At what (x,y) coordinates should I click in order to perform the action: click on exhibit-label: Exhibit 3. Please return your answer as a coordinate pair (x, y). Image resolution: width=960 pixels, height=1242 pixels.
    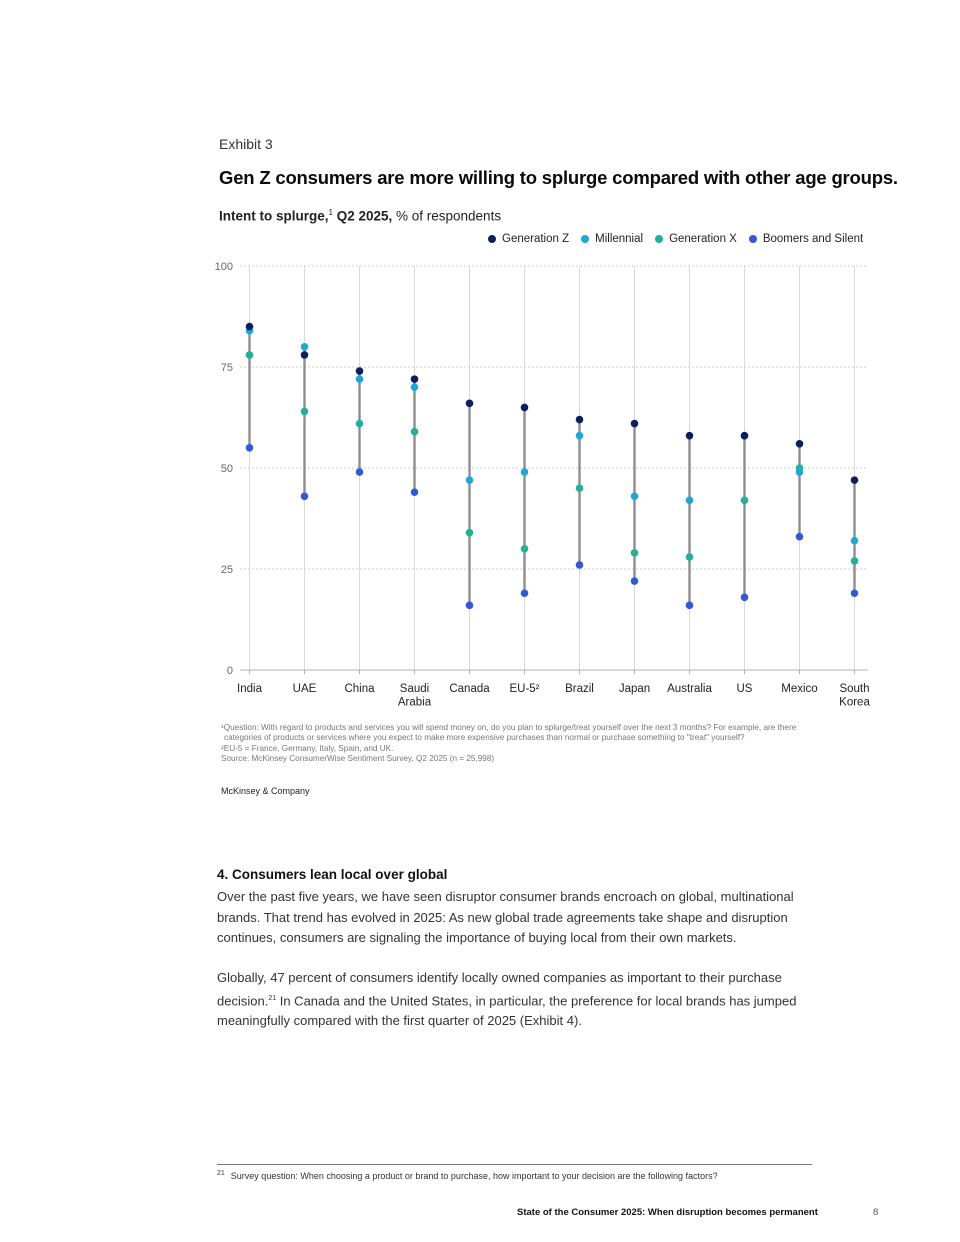
    Looking at the image, I should click on (246, 144).